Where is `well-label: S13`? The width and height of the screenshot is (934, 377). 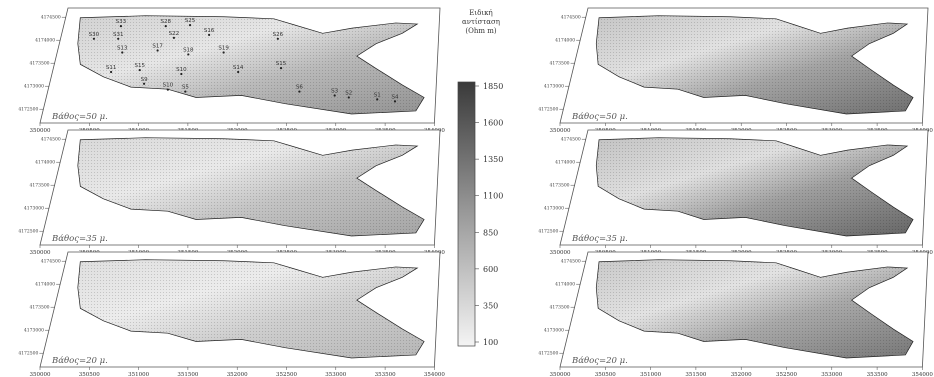 well-label: S13 is located at coordinates (122, 48).